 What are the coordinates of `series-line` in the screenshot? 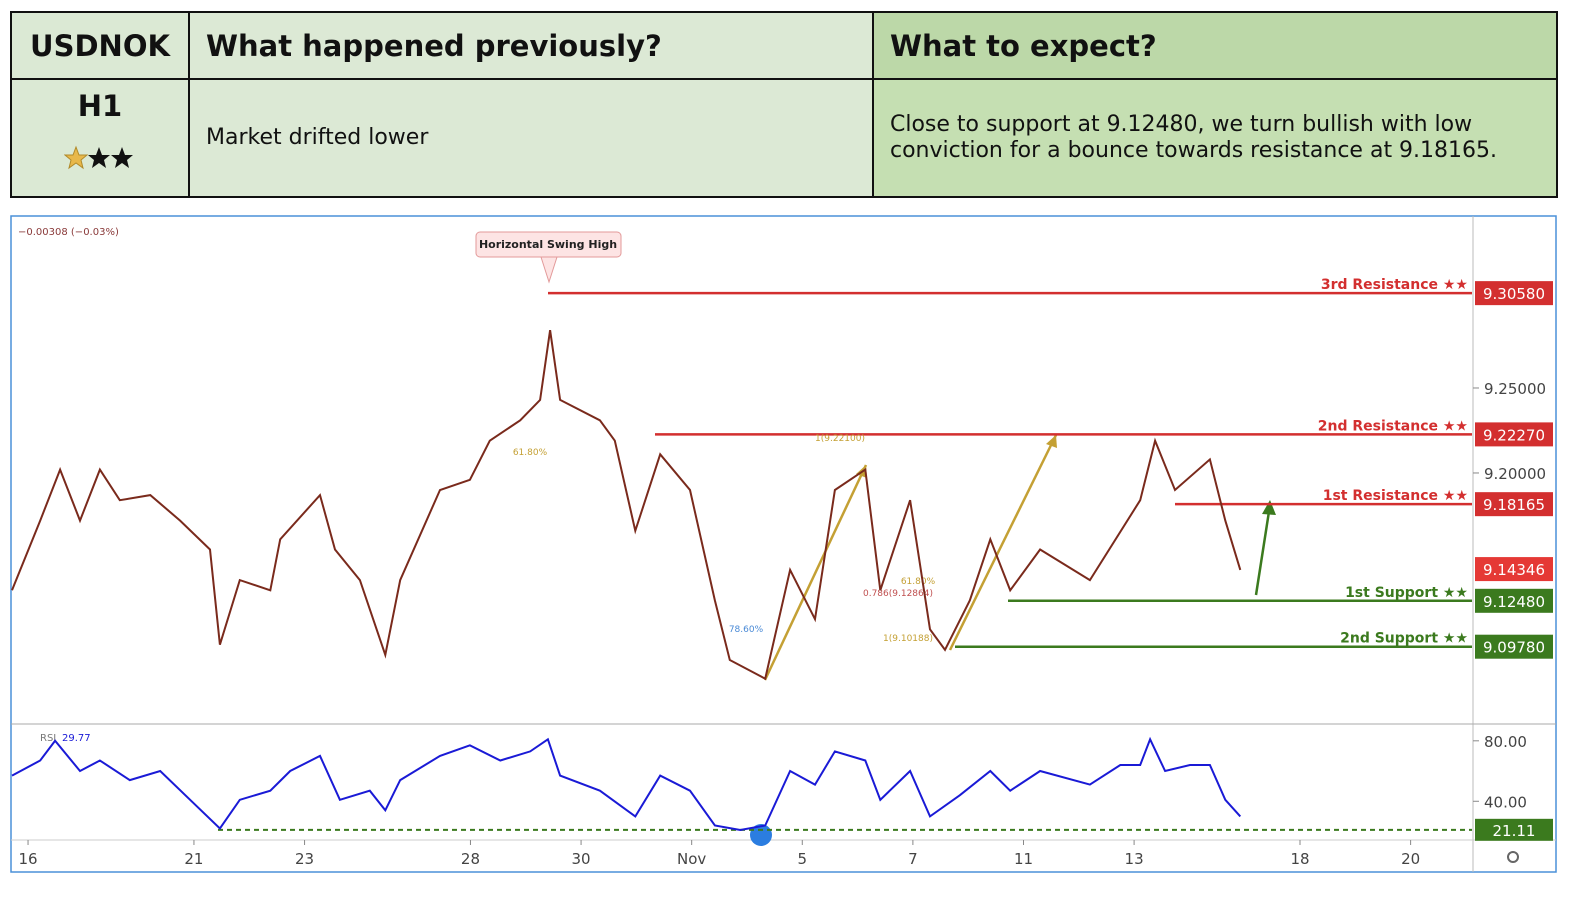 It's located at (626, 784).